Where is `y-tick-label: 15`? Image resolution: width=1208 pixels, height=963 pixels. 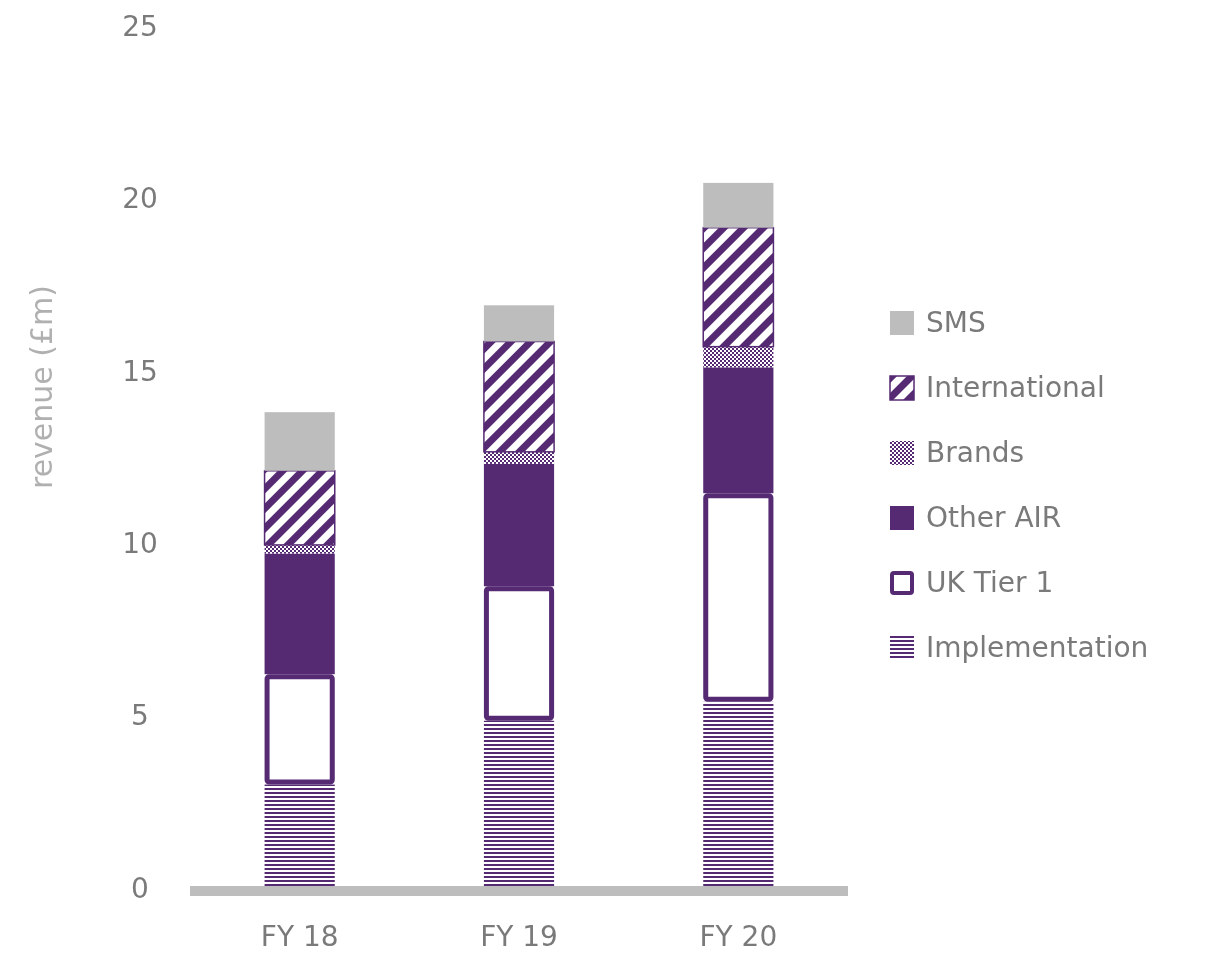 y-tick-label: 15 is located at coordinates (140, 371).